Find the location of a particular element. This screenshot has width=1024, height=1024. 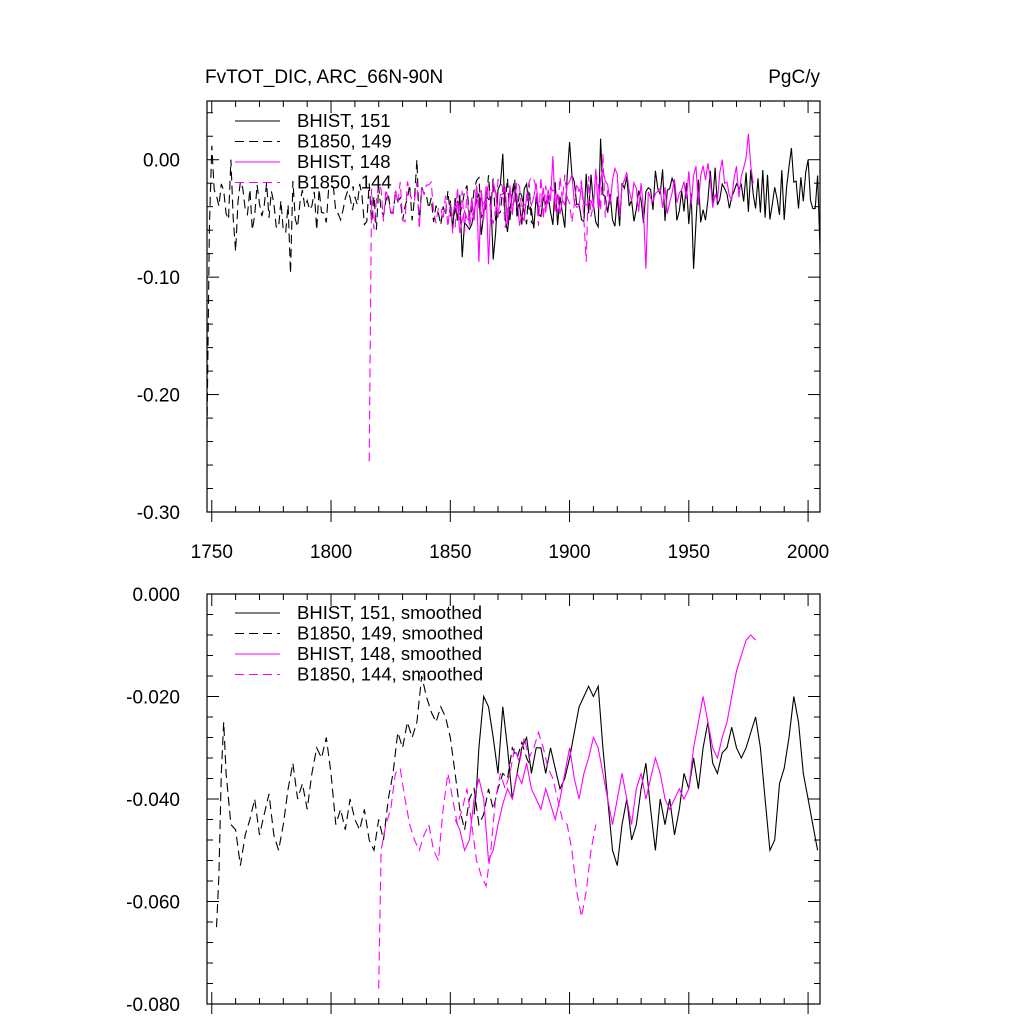

top-x-tick-label: 1750 is located at coordinates (212, 552).